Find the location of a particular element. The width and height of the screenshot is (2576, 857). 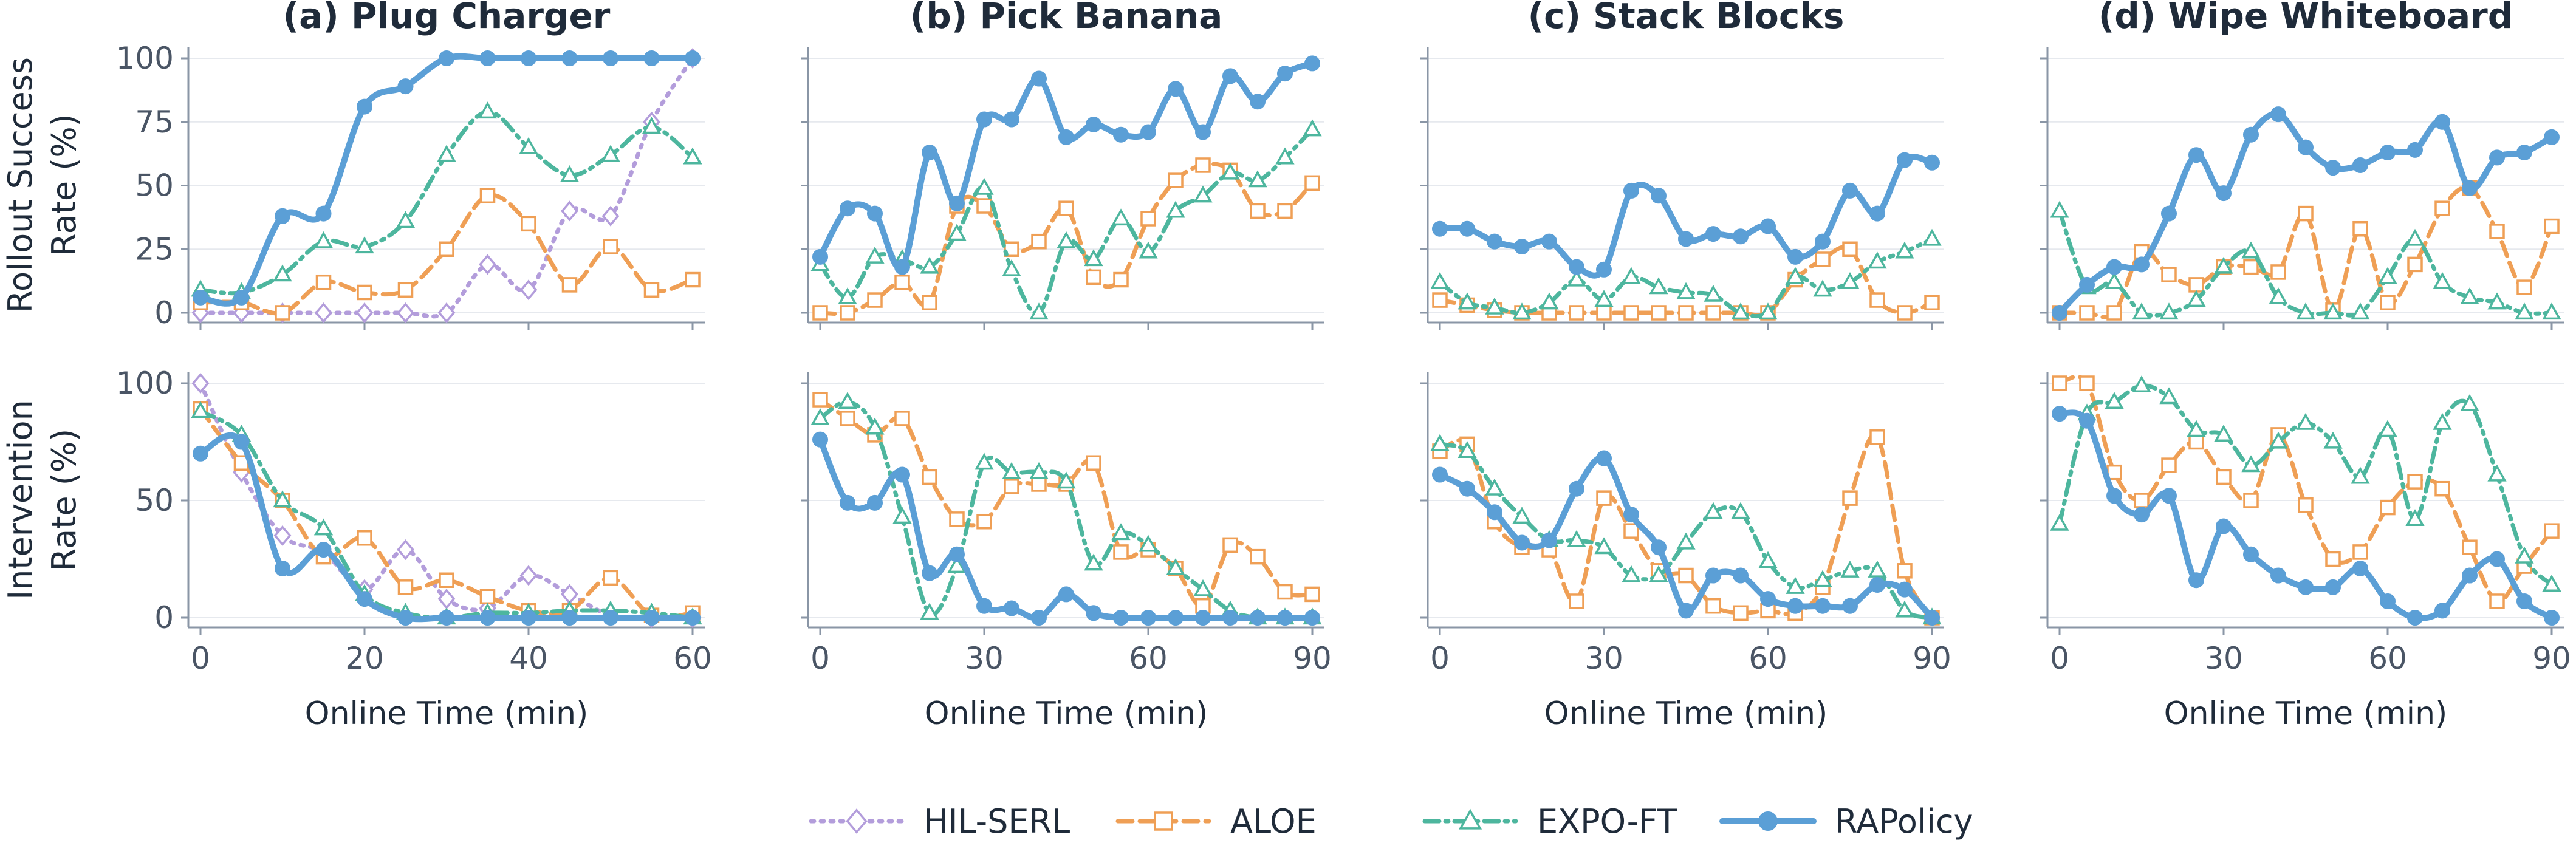

chart-panel-1: 0 25 50 75 100 (a) Plug Charger is located at coordinates (410, 165).